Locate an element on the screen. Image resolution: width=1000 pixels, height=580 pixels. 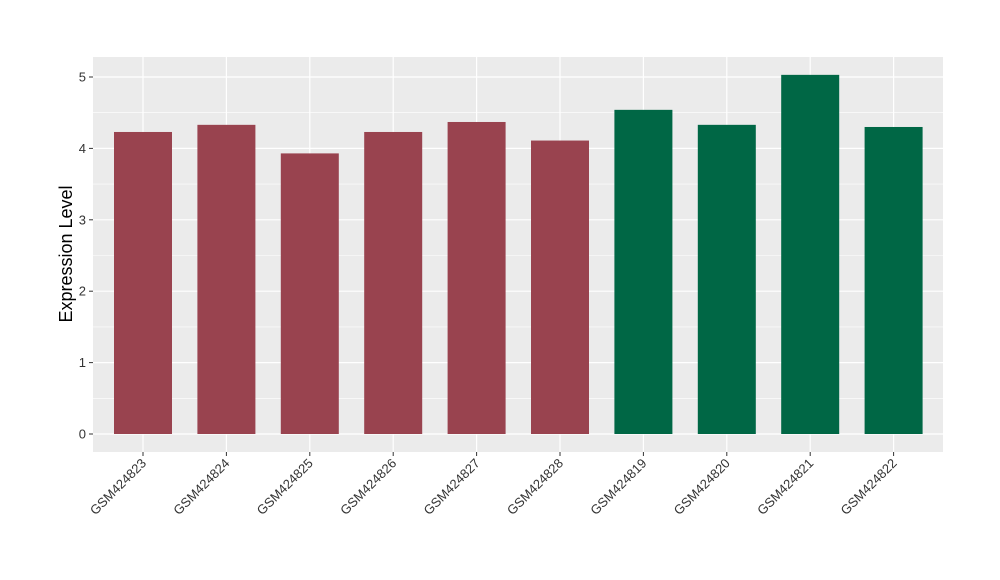
y-tick-label: 0 is located at coordinates (82, 434).